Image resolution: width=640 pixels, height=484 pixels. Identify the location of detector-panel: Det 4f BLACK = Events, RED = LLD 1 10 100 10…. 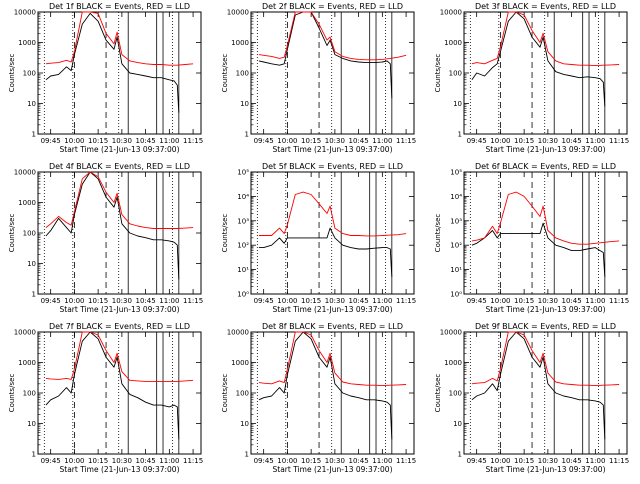
(105, 238).